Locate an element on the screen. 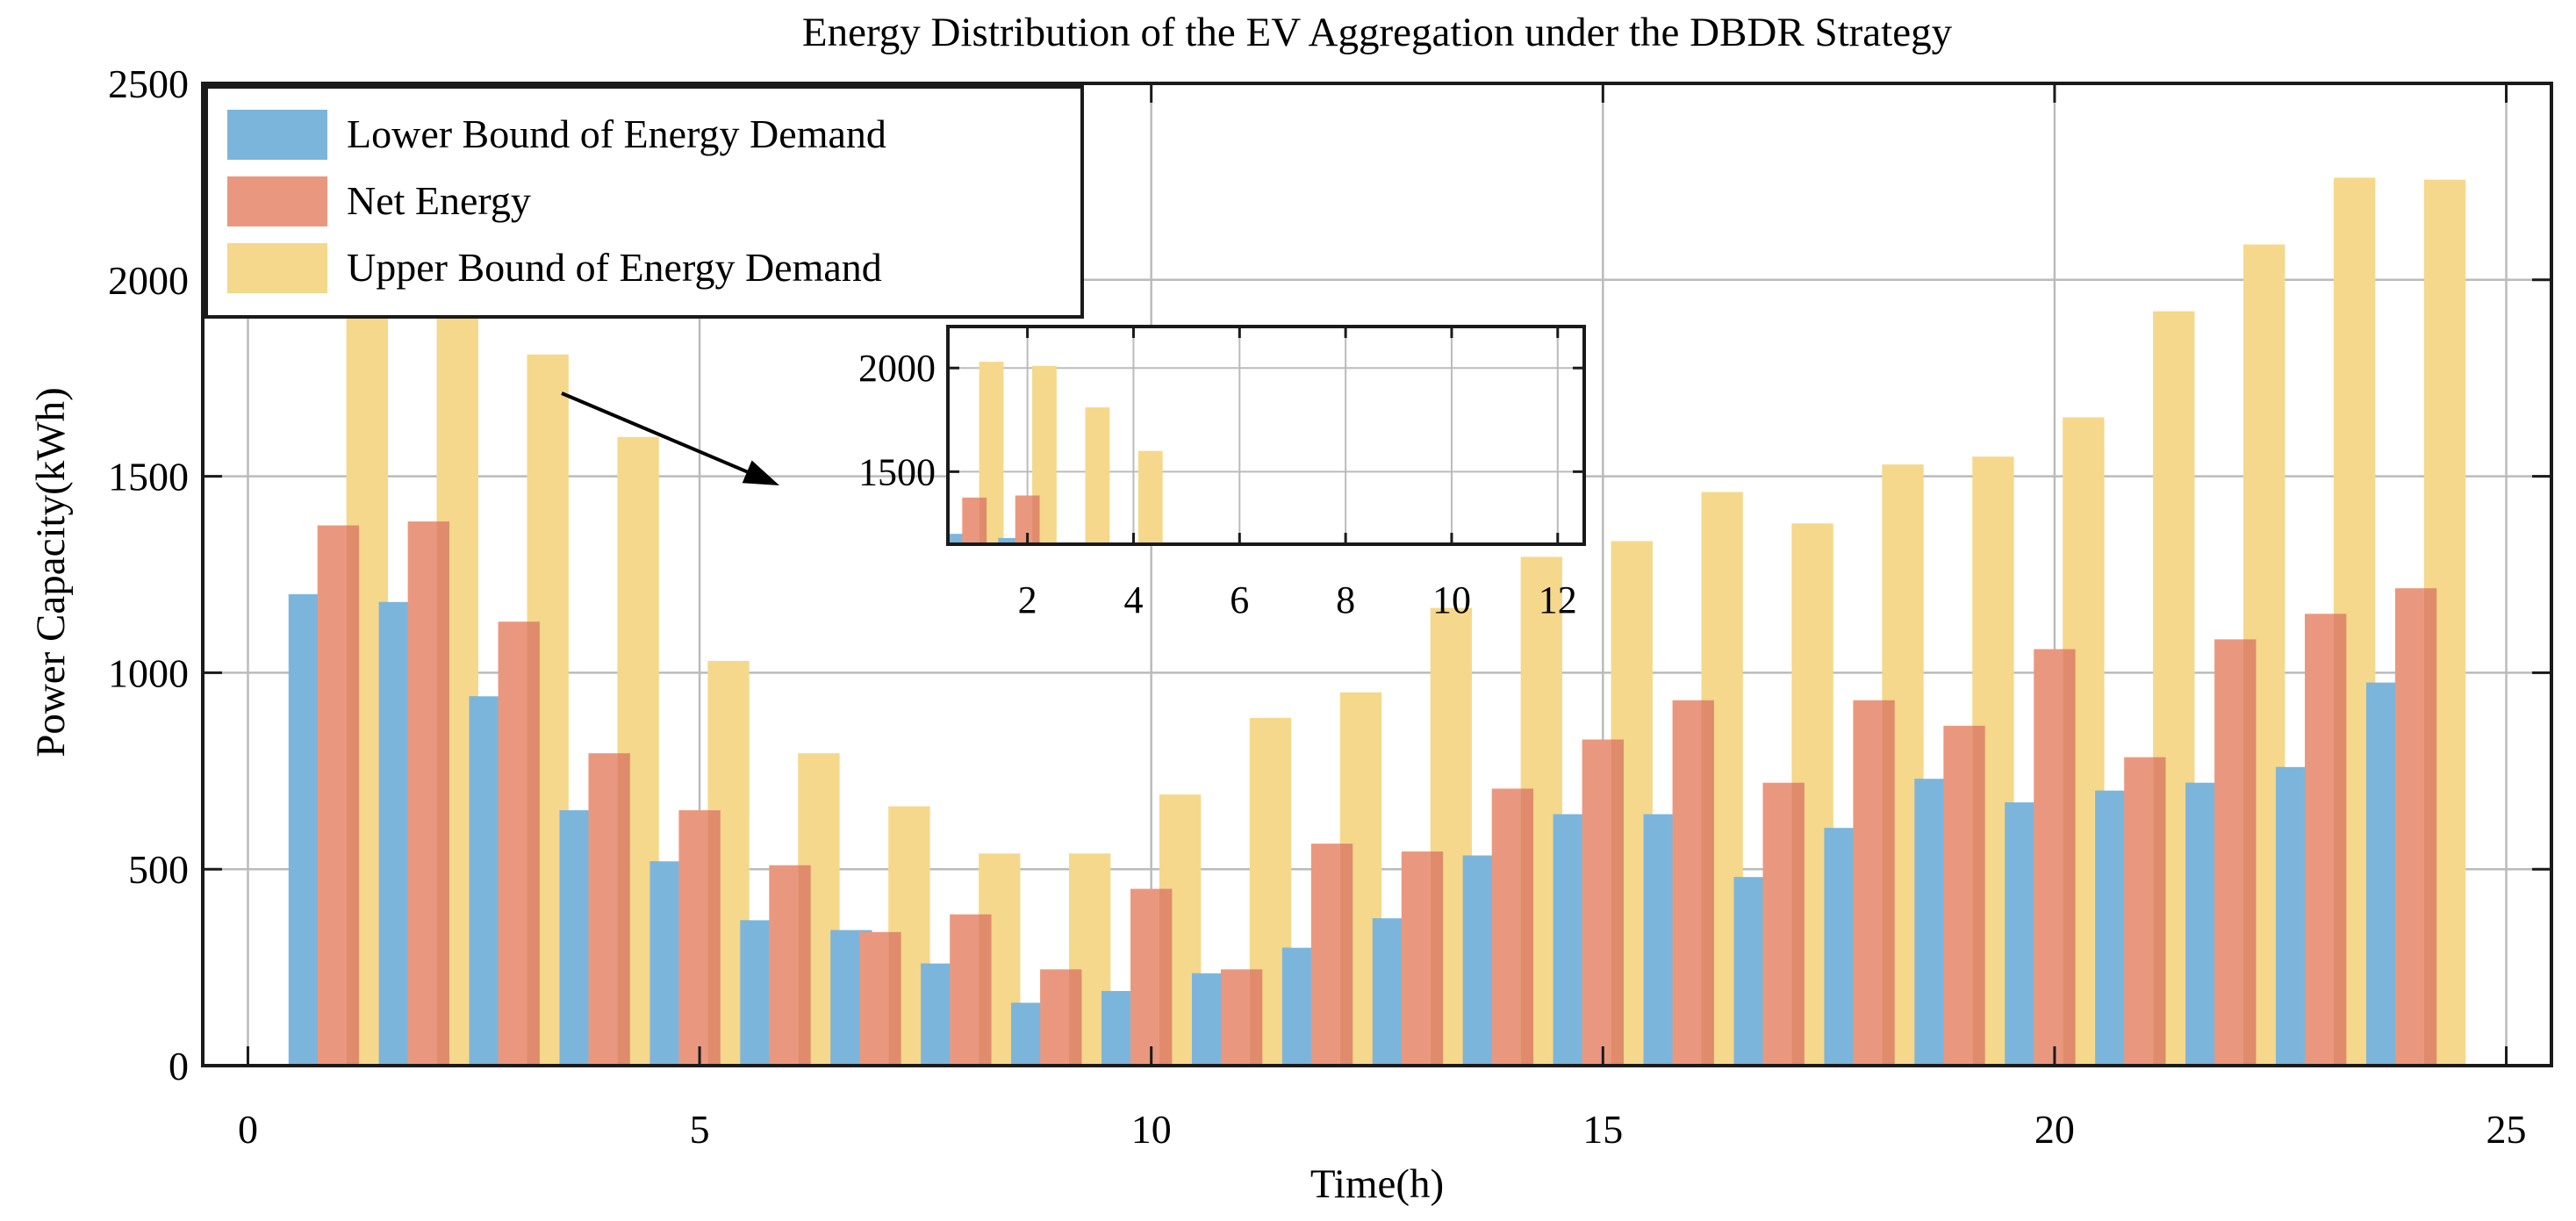 The height and width of the screenshot is (1221, 2576). plot-border is located at coordinates (1266, 435).